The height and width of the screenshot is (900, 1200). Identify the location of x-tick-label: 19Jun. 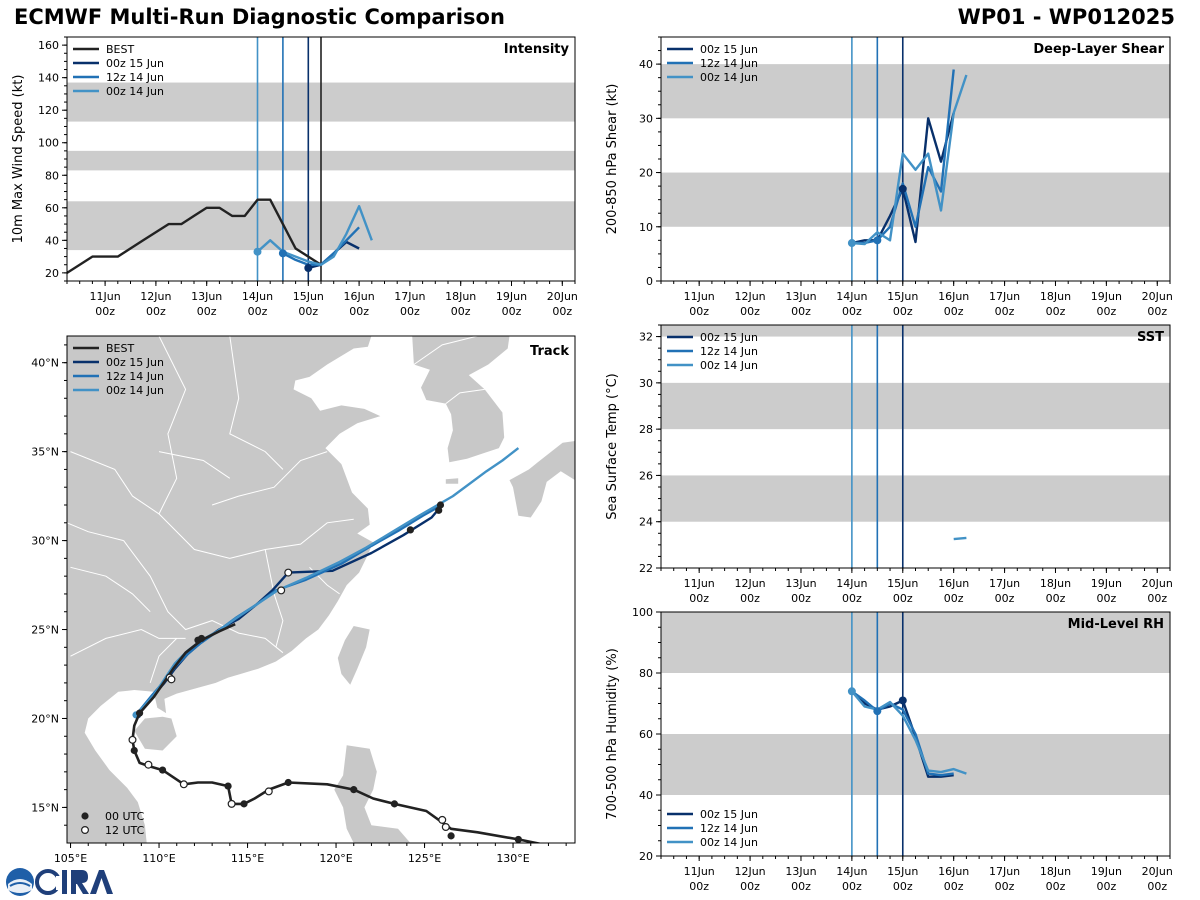
(1106, 871).